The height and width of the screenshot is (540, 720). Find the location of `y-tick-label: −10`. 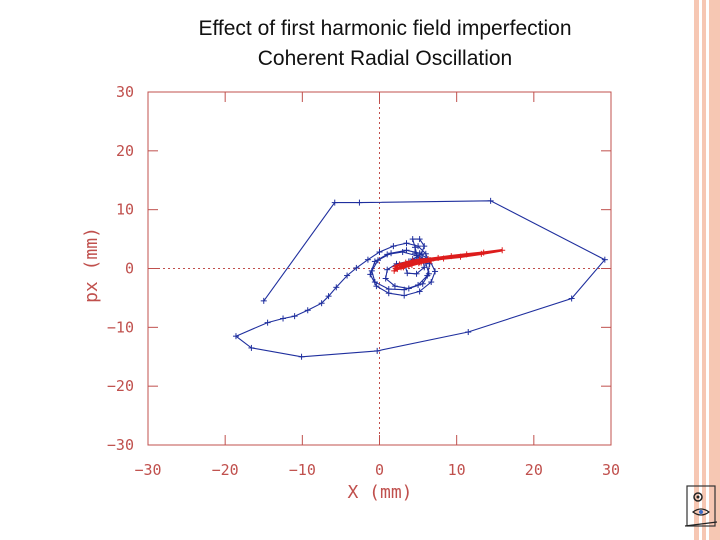

y-tick-label: −10 is located at coordinates (120, 327).